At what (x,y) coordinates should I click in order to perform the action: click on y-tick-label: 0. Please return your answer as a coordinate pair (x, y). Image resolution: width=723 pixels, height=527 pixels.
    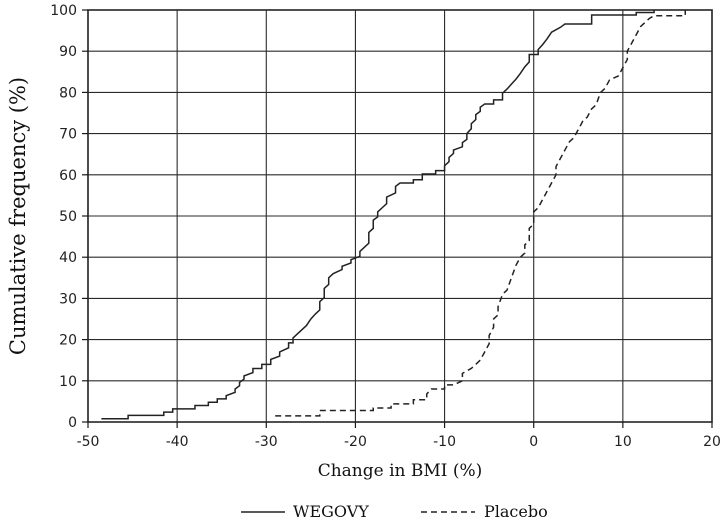
    Looking at the image, I should click on (72, 423).